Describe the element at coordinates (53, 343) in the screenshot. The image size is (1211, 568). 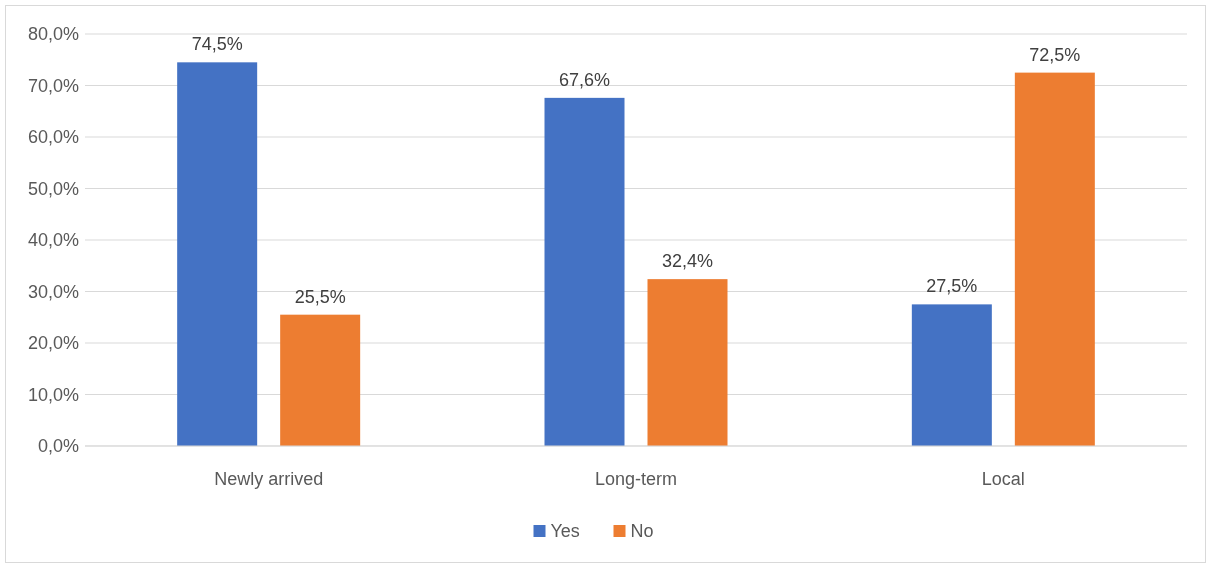
I see `y-tick-label: 20,0%` at that location.